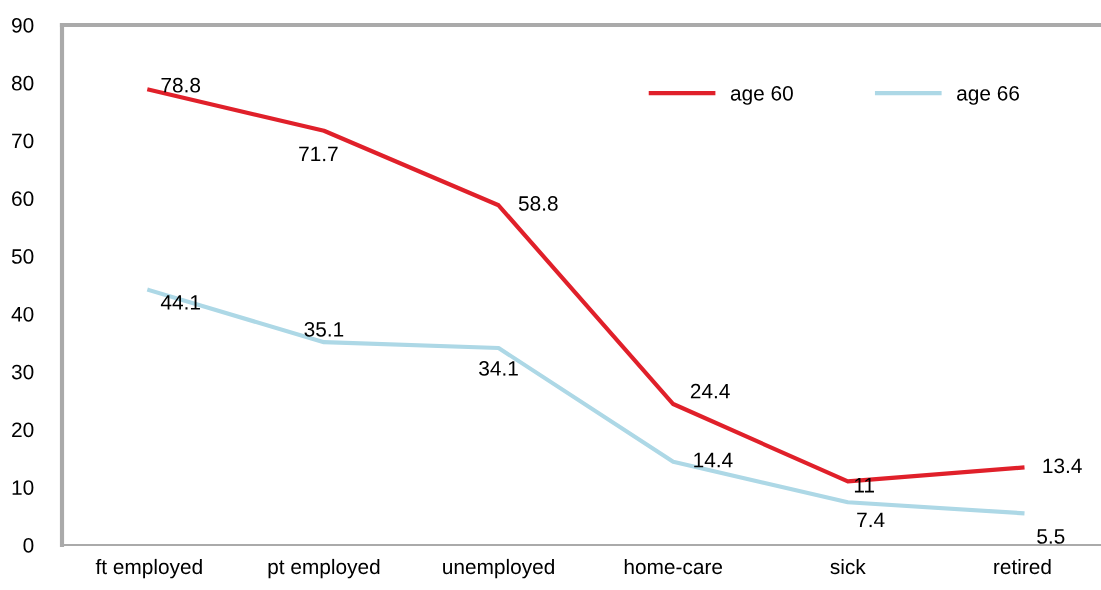  What do you see at coordinates (848, 566) in the screenshot?
I see `x-tick-label: sick` at bounding box center [848, 566].